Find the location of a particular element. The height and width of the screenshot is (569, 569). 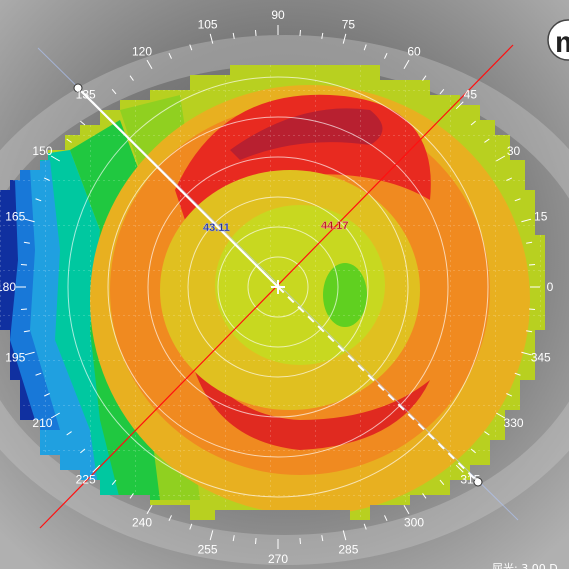

corner-logo: m is located at coordinates (558, 40).